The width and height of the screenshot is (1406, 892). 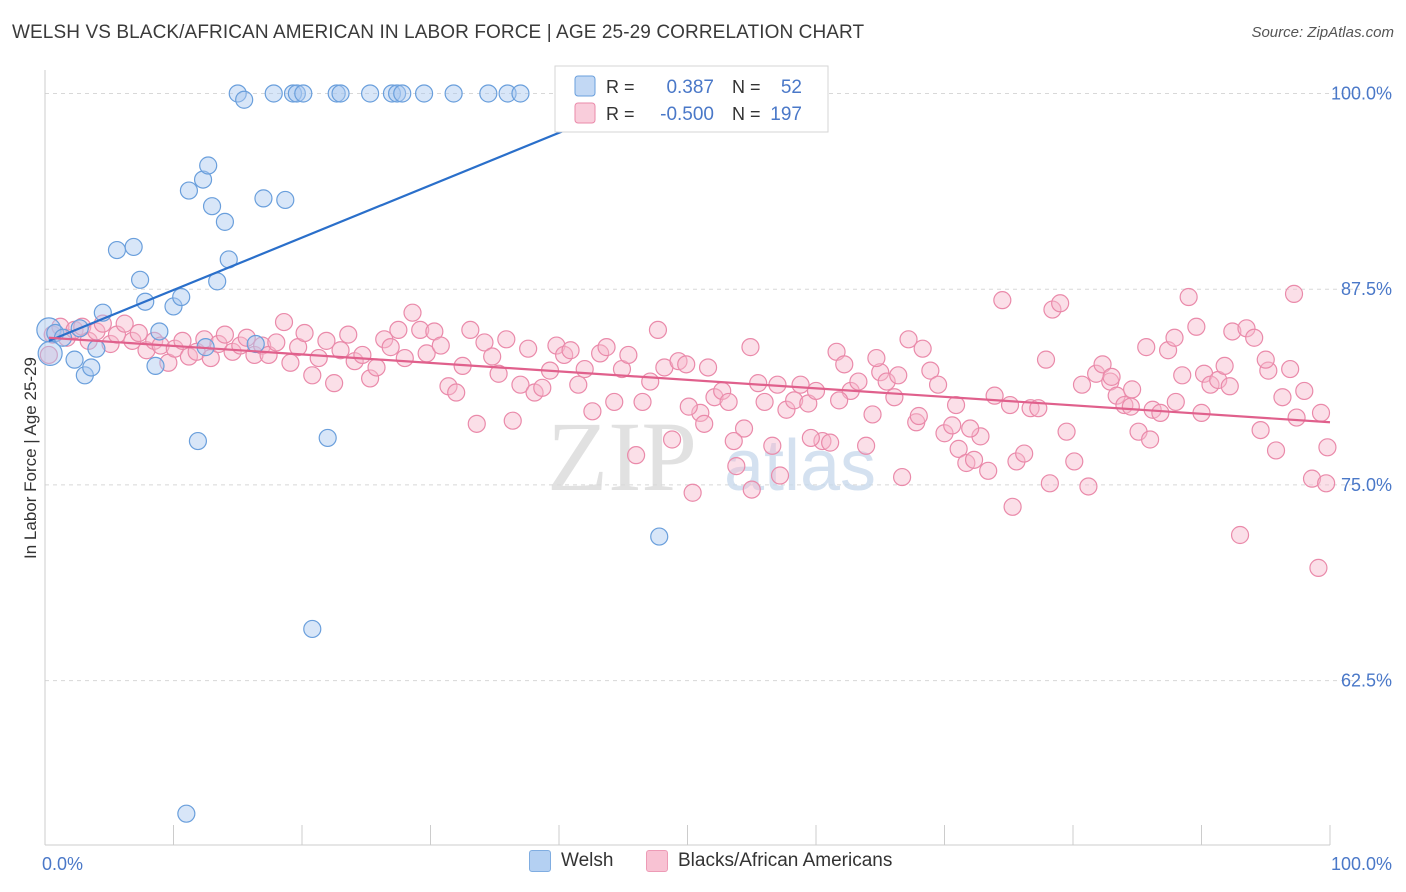 I want to click on legend-item-welsh: Welsh, so click(x=571, y=861).